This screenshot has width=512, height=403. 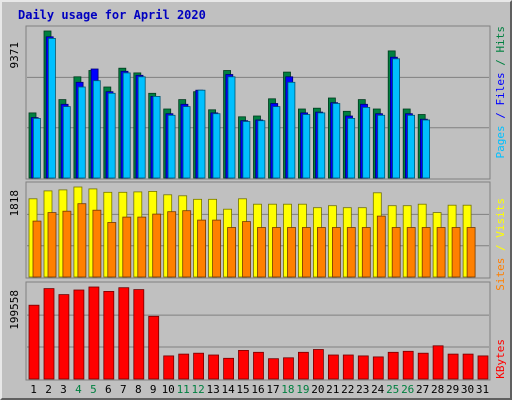 I want to click on x-tick-label: 23, so click(x=362, y=389).